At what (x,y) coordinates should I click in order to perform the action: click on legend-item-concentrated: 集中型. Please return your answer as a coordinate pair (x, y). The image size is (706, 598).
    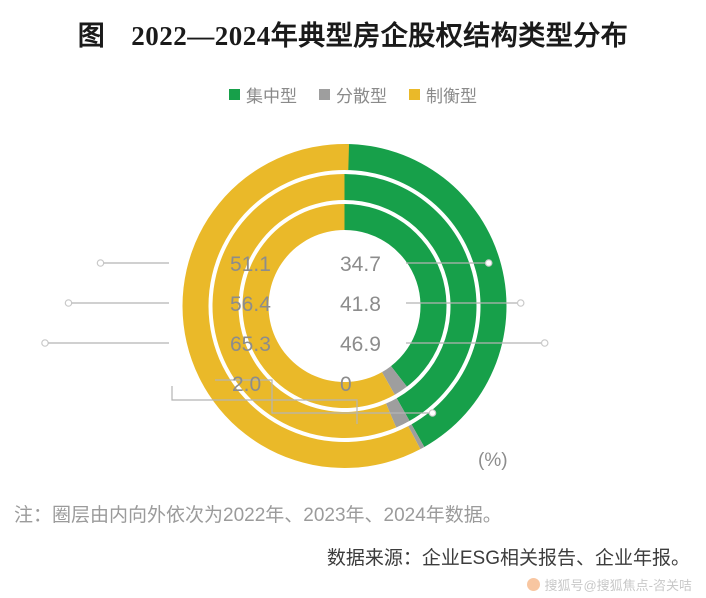
    Looking at the image, I should click on (263, 94).